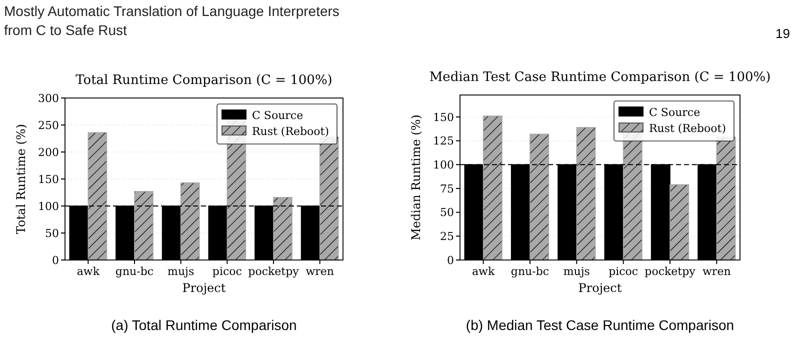 This screenshot has width=801, height=347. Describe the element at coordinates (600, 325) in the screenshot. I see `text: (b) Median Test Case Runtime Comparison` at that location.